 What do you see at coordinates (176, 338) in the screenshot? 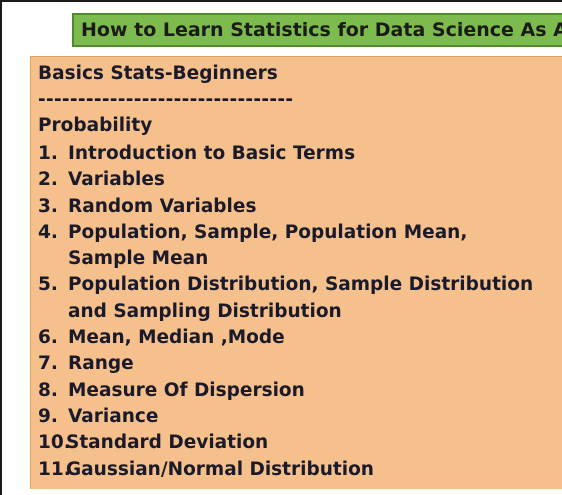
I see `list-item-text: Mean, Median ,Mode` at bounding box center [176, 338].